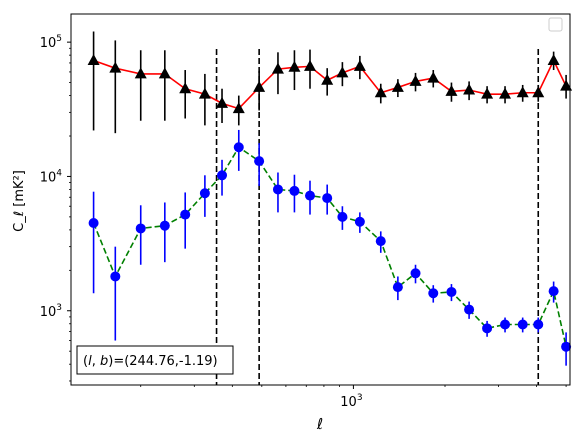 Image resolution: width=580 pixels, height=441 pixels. I want to click on legend-box, so click(555, 24).